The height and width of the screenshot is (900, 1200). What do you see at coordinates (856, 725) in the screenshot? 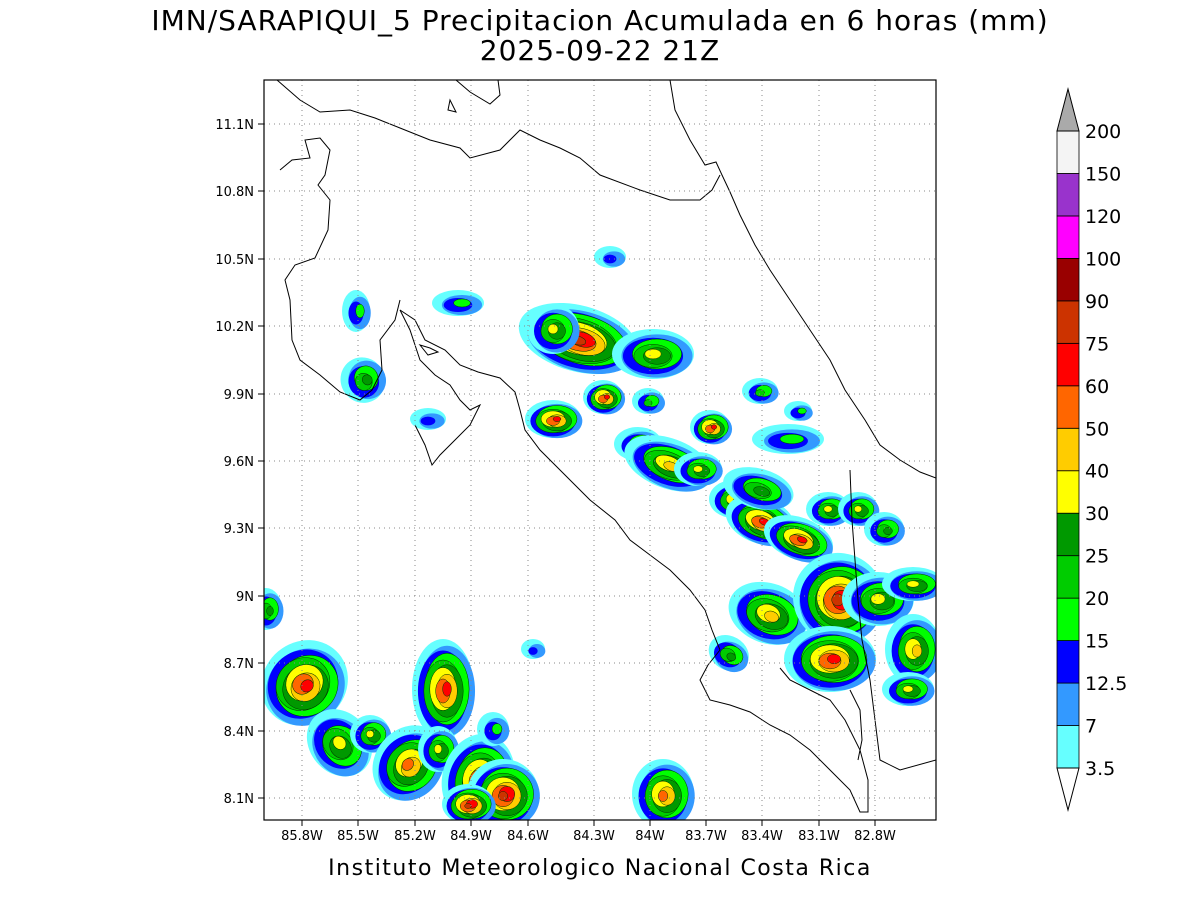
I see `golfo-dulce` at bounding box center [856, 725].